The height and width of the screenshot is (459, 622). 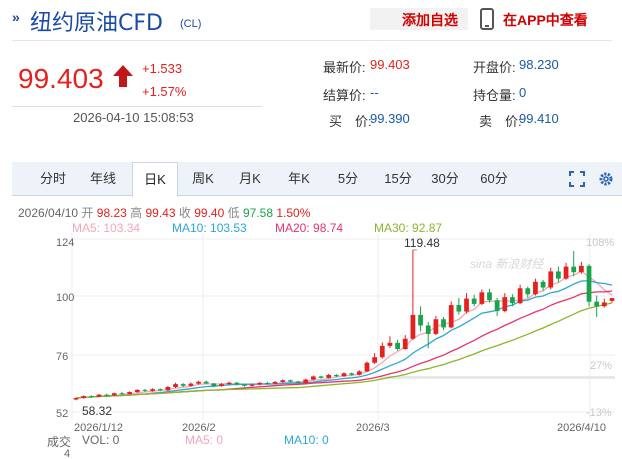 What do you see at coordinates (164, 91) in the screenshot?
I see `price-change-pct: +1.57%` at bounding box center [164, 91].